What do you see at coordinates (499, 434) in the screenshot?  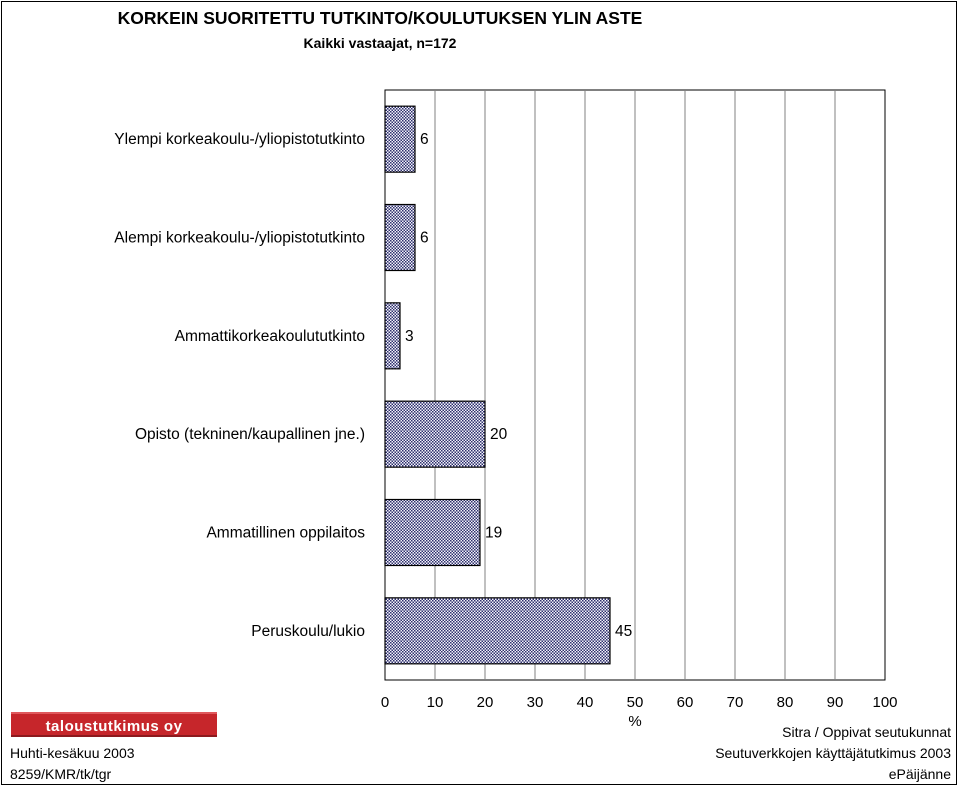 I see `data-label: 20` at bounding box center [499, 434].